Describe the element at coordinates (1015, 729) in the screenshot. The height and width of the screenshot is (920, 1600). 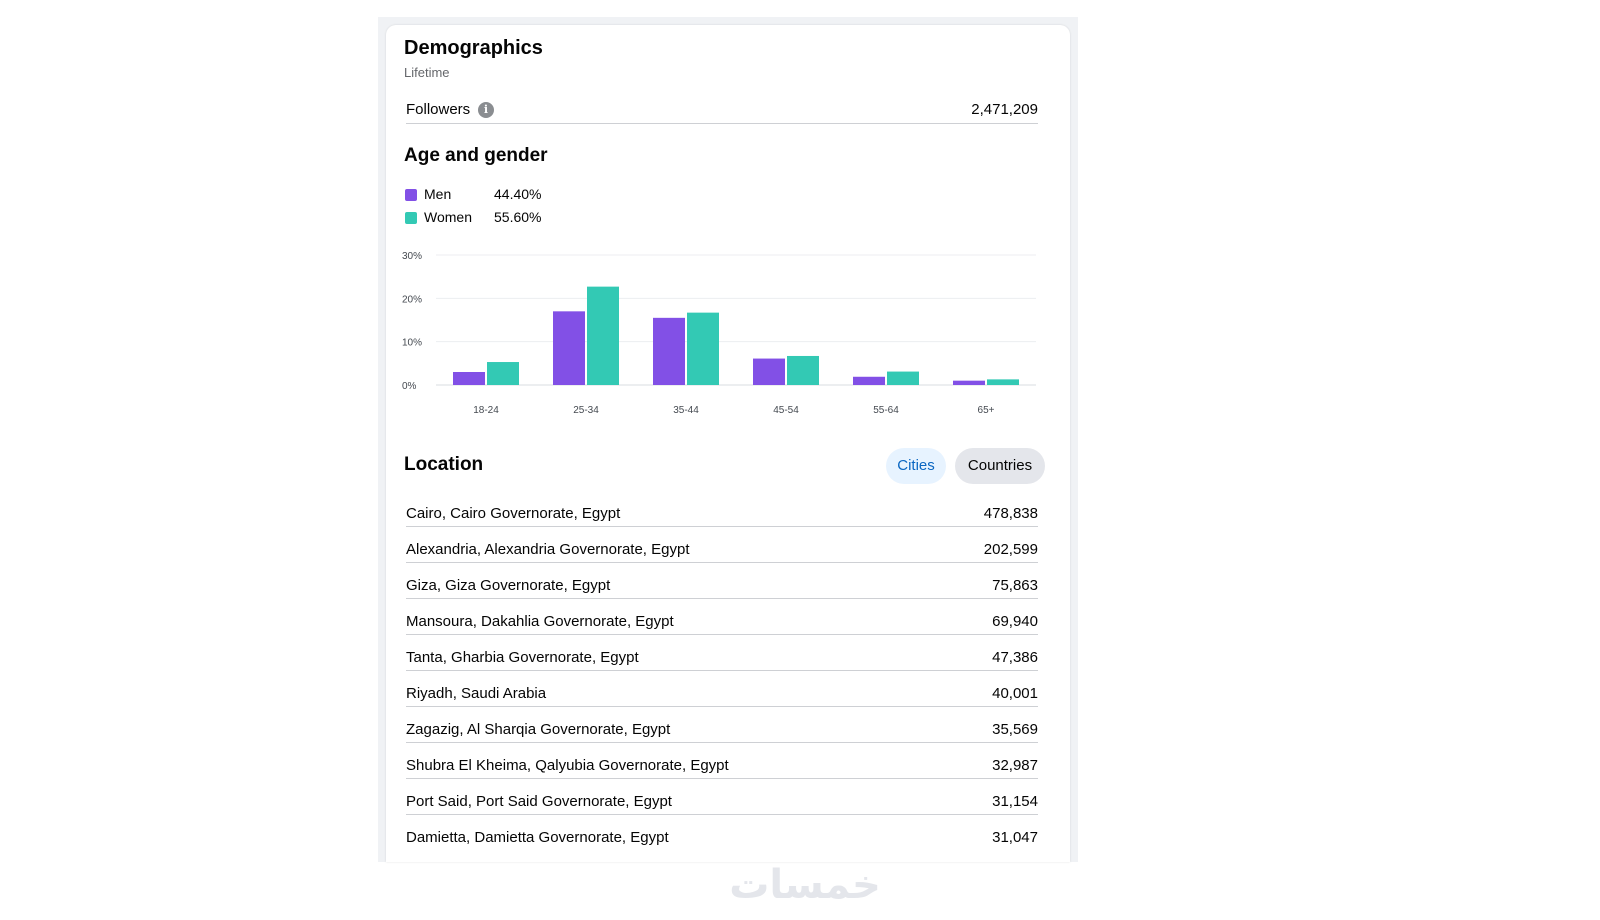
I see `location-row-value: 35,569` at that location.